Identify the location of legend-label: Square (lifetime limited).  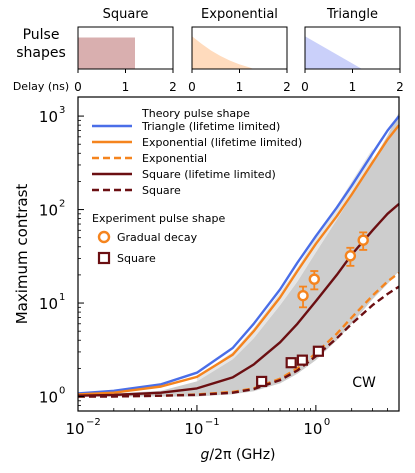
(209, 174).